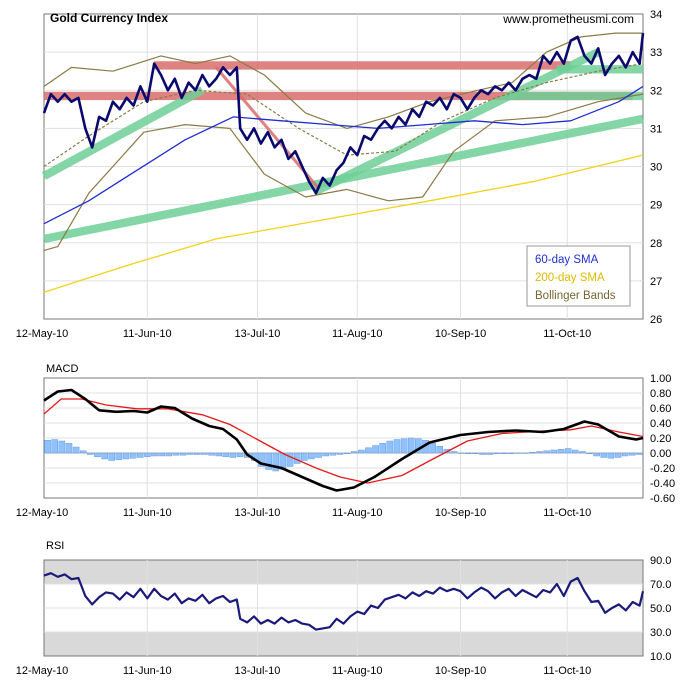  What do you see at coordinates (660, 409) in the screenshot?
I see `y-tick-label: 0.60` at bounding box center [660, 409].